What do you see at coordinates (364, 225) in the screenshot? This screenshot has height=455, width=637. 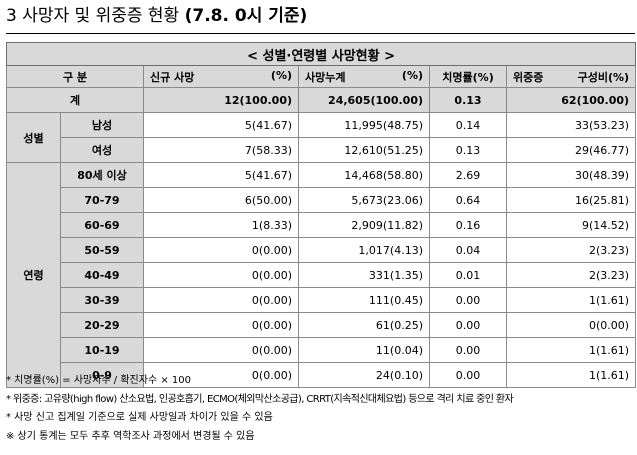 I see `cumulative-deaths-cell: 2,909(11.82)` at bounding box center [364, 225].